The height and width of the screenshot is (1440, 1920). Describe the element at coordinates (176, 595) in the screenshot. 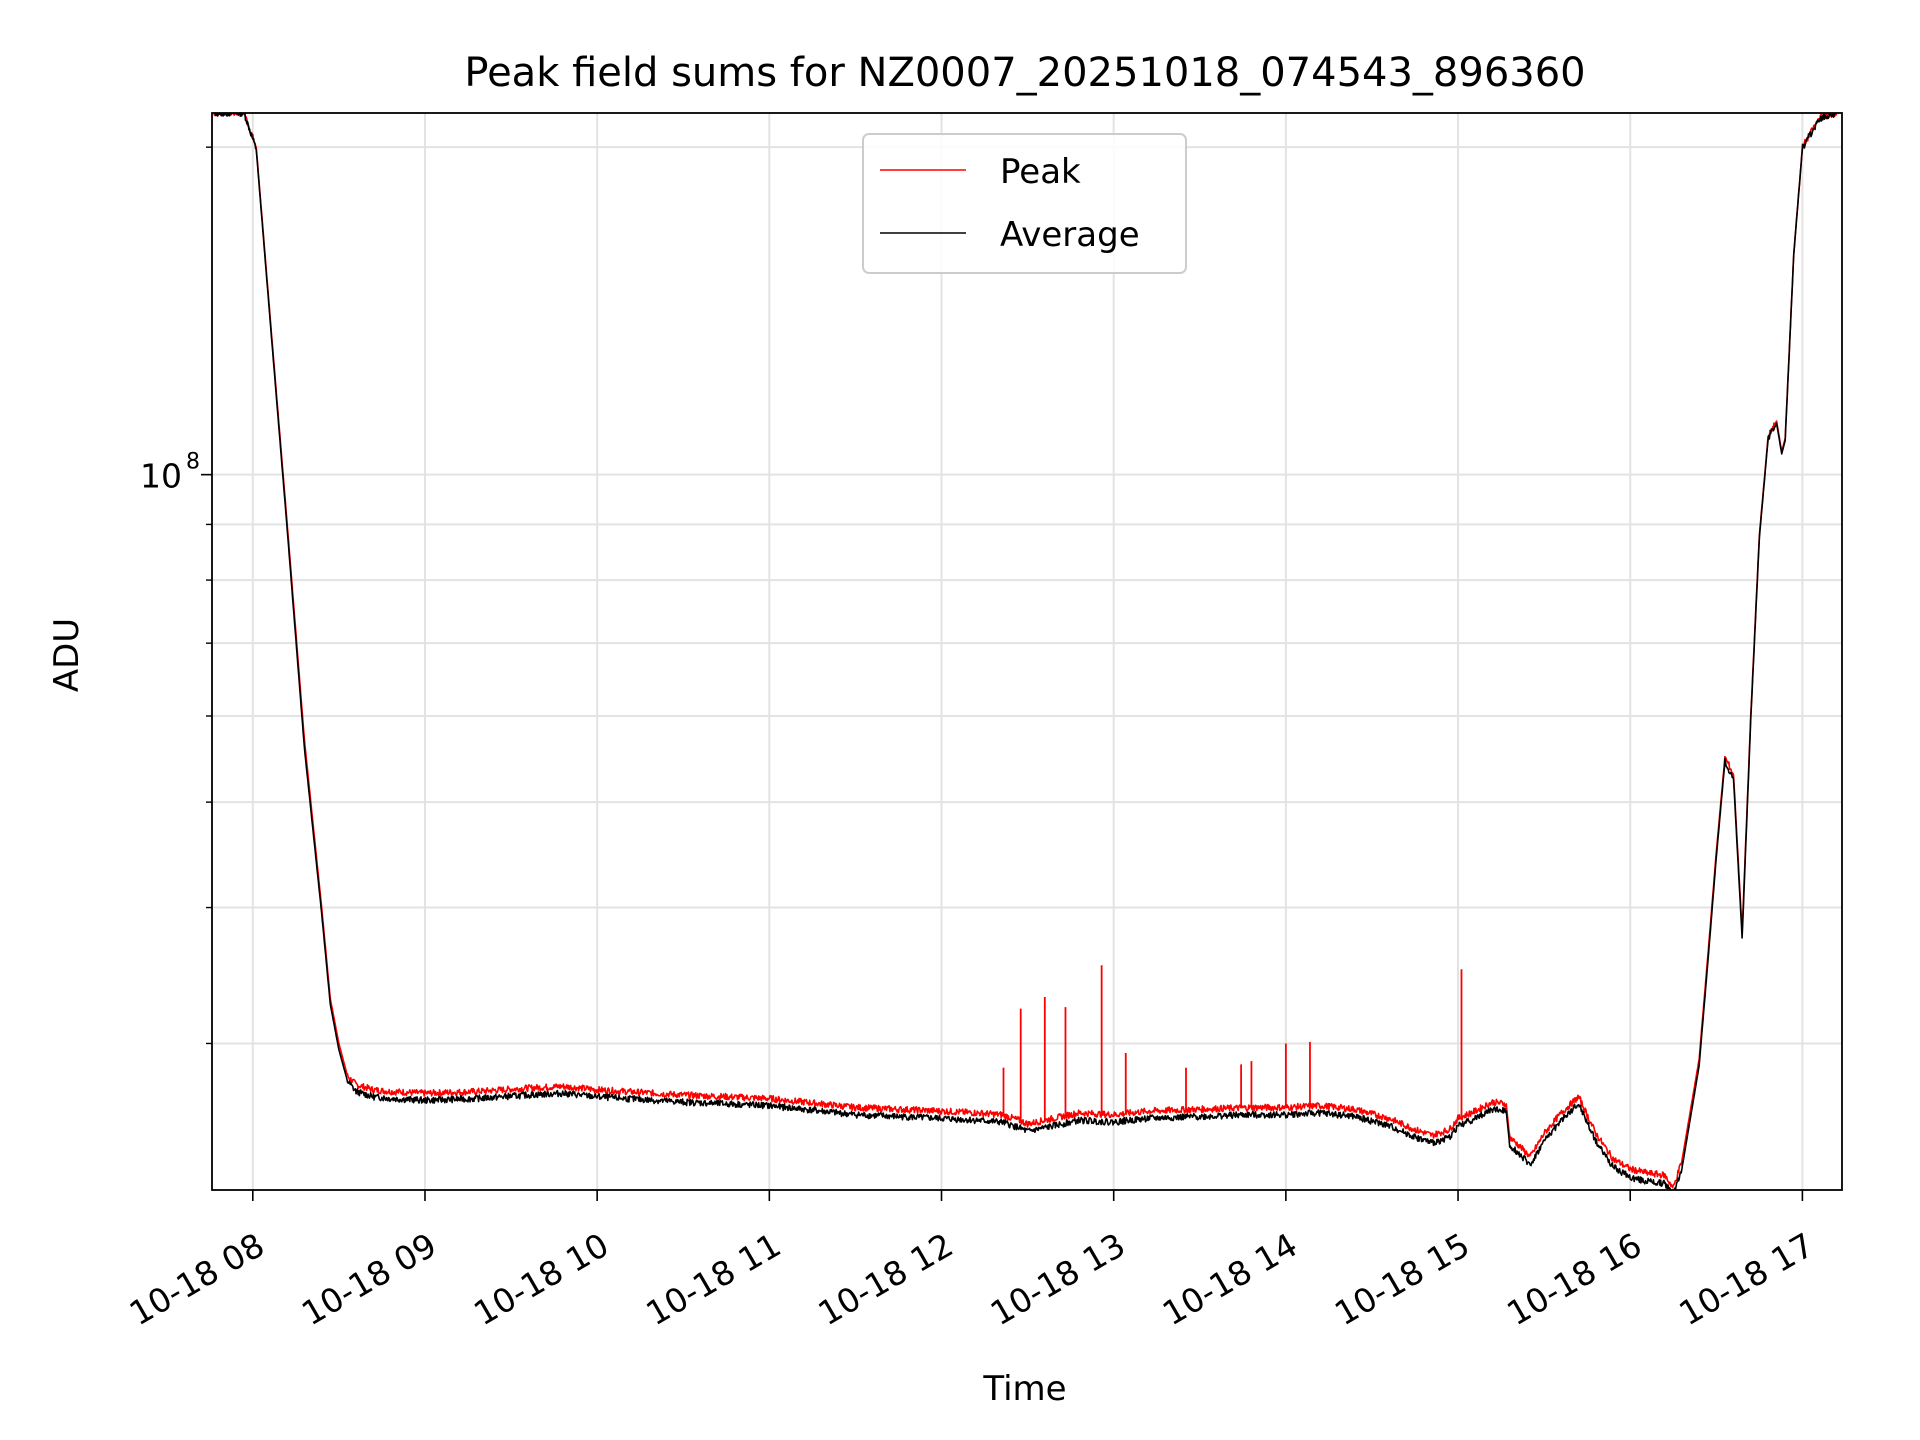

I see `y-axis: 10 8` at that location.